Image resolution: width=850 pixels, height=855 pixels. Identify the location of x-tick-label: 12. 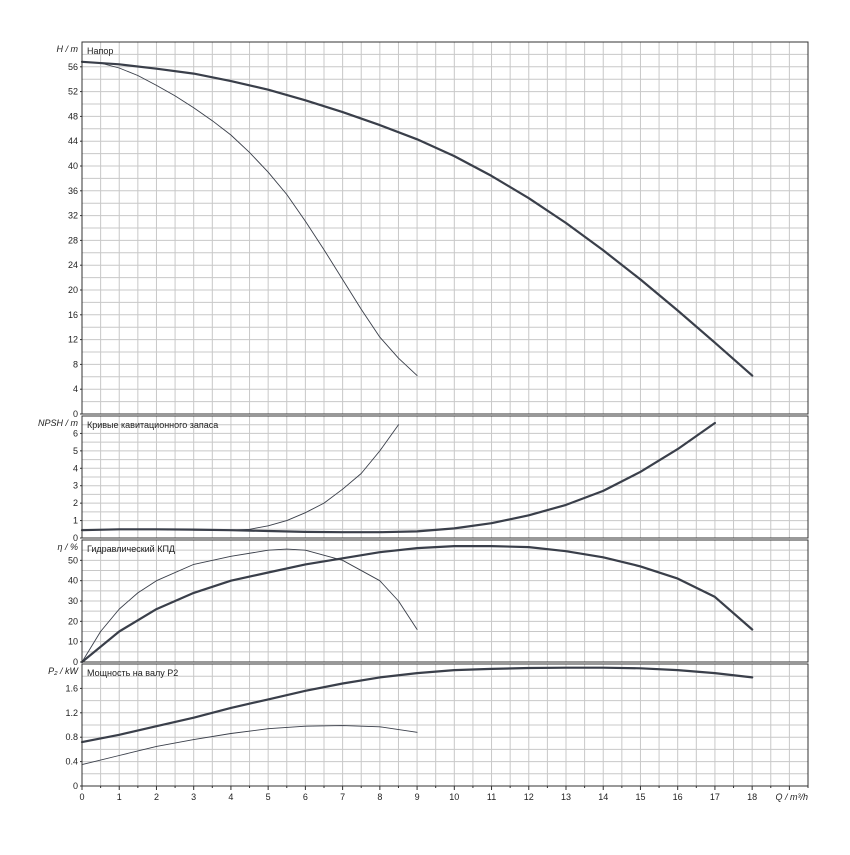
(529, 797).